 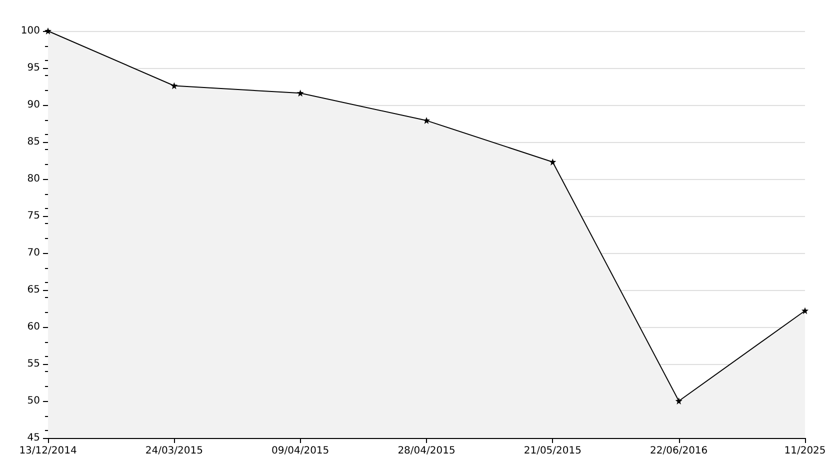 What do you see at coordinates (33, 401) in the screenshot?
I see `y-tick-label: 50` at bounding box center [33, 401].